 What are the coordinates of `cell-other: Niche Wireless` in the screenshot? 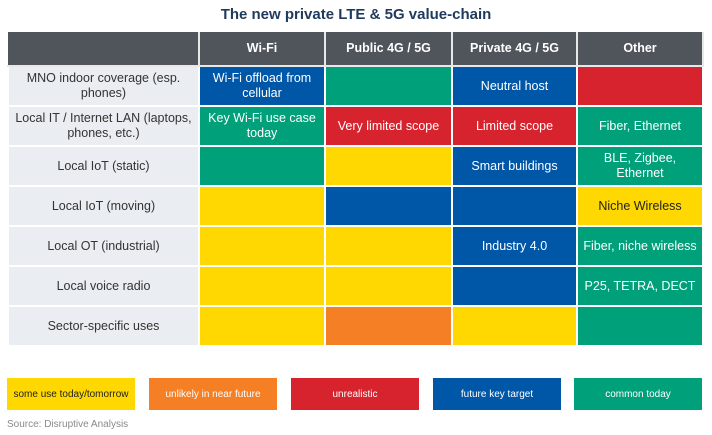 It's located at (640, 206).